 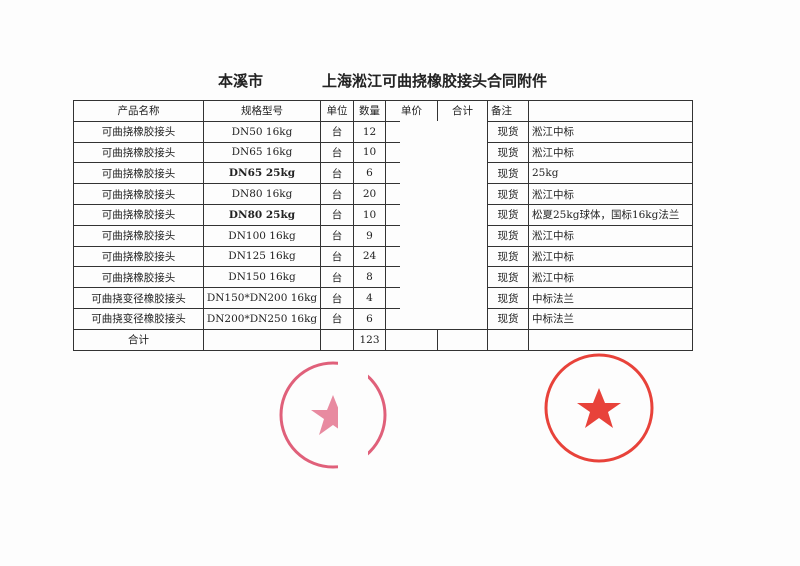 I want to click on quantity-cell: 24, so click(x=369, y=256).